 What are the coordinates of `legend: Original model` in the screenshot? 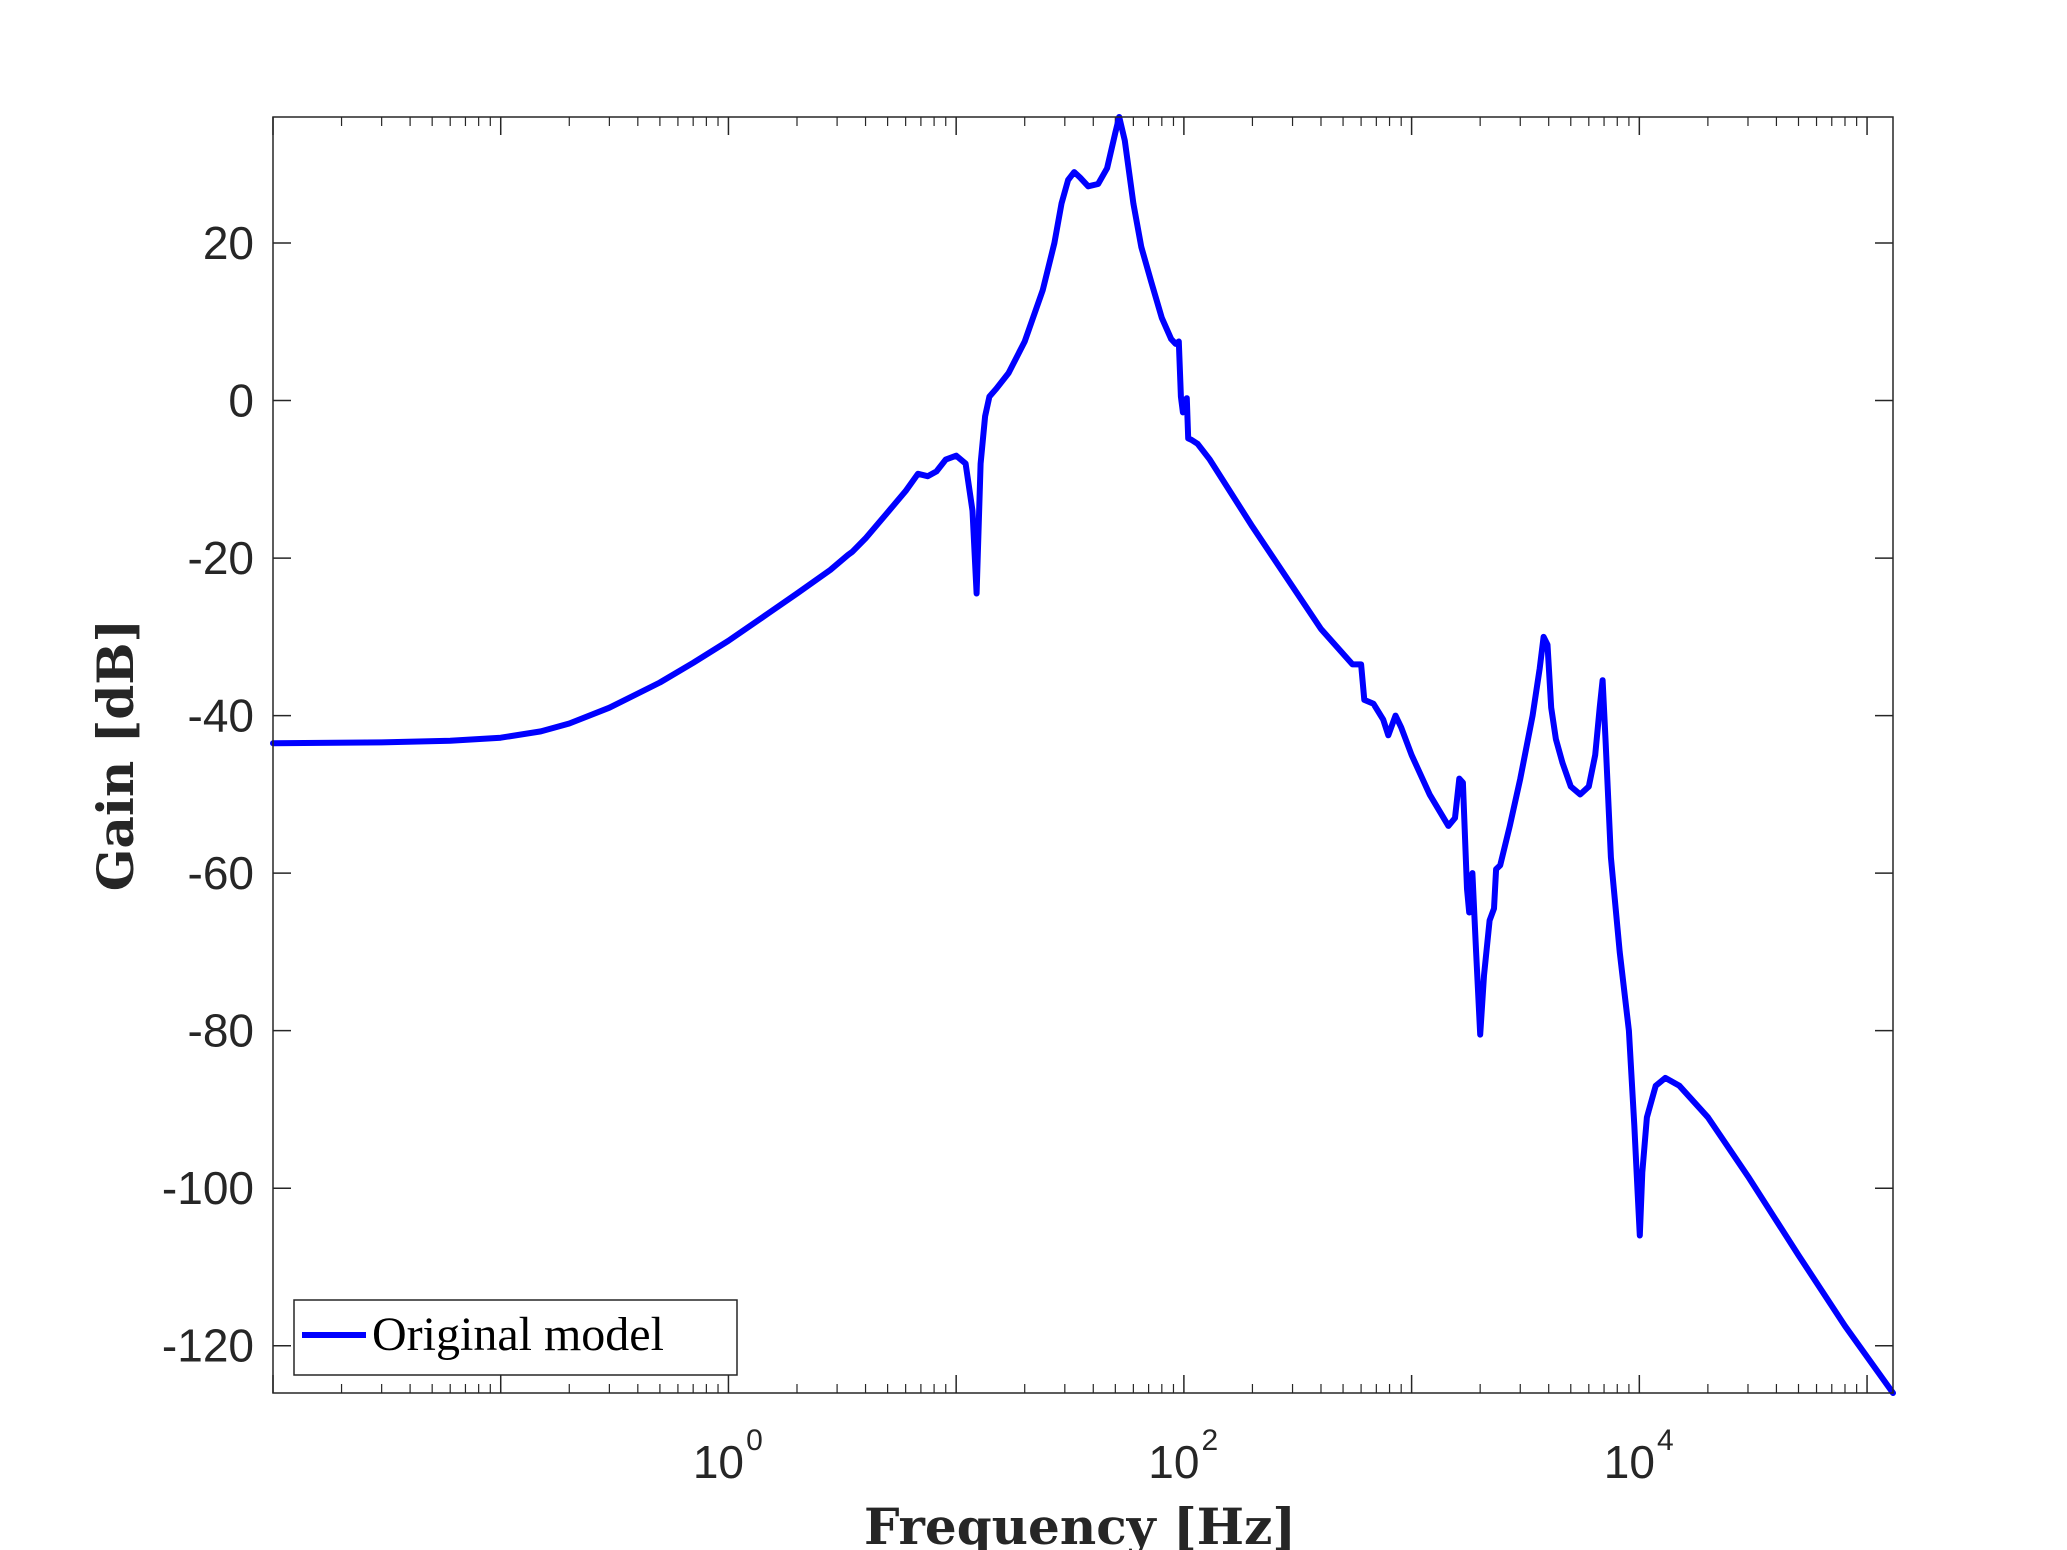 It's located at (515, 1337).